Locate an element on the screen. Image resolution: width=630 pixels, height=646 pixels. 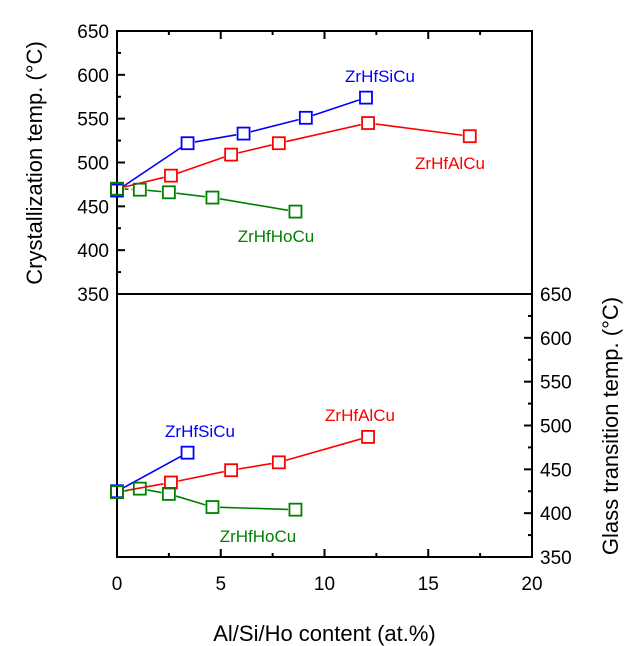
x-axis-title: Al/Si/Ho content (at.%) is located at coordinates (324, 633).